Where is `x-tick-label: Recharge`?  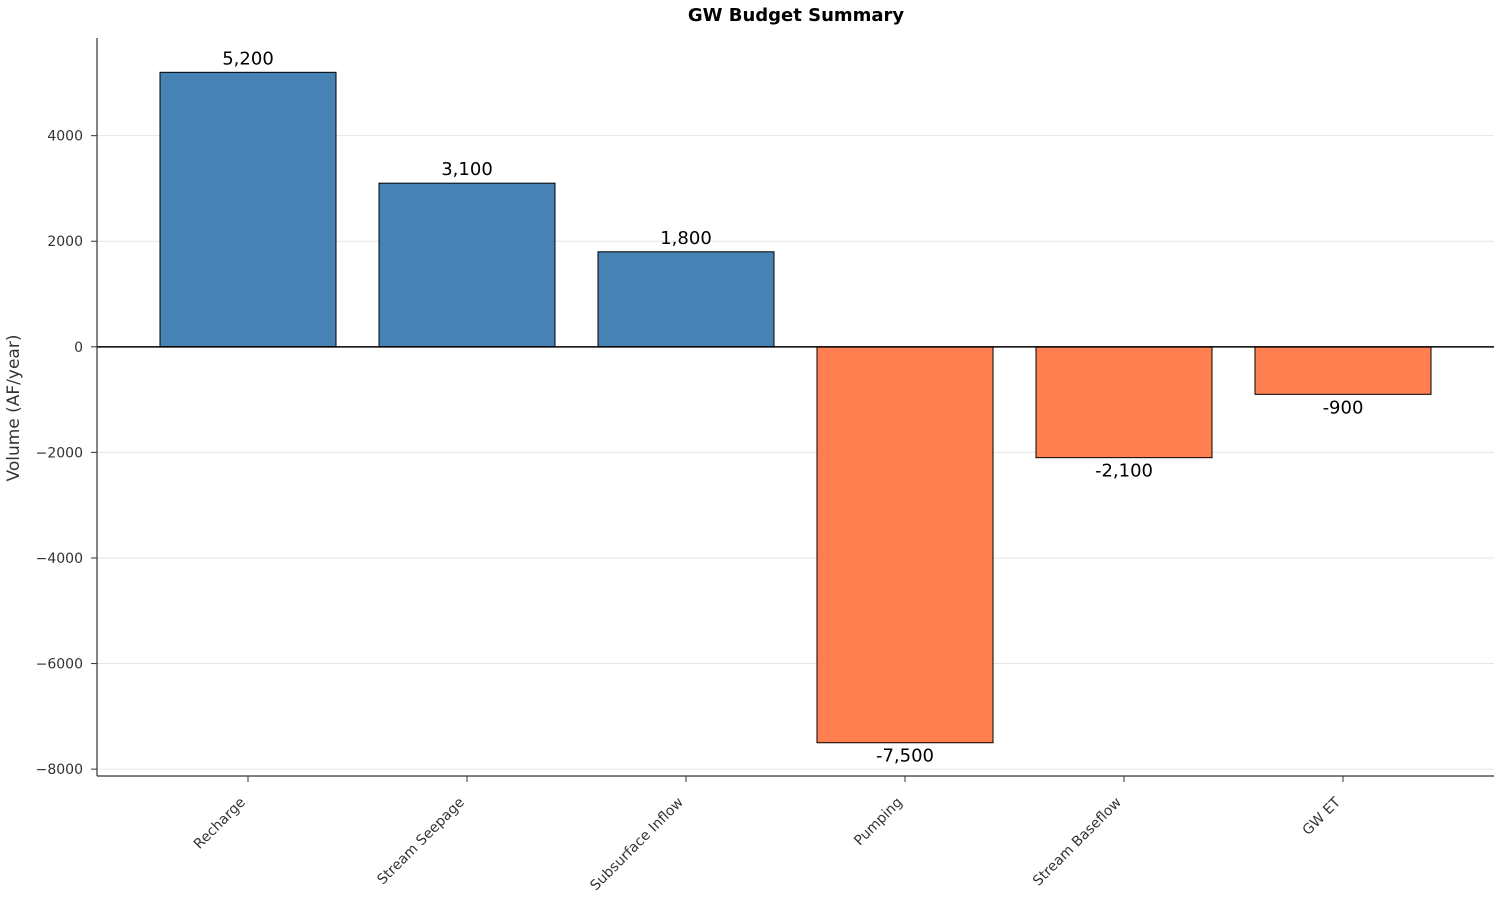
x-tick-label: Recharge is located at coordinates (220, 824).